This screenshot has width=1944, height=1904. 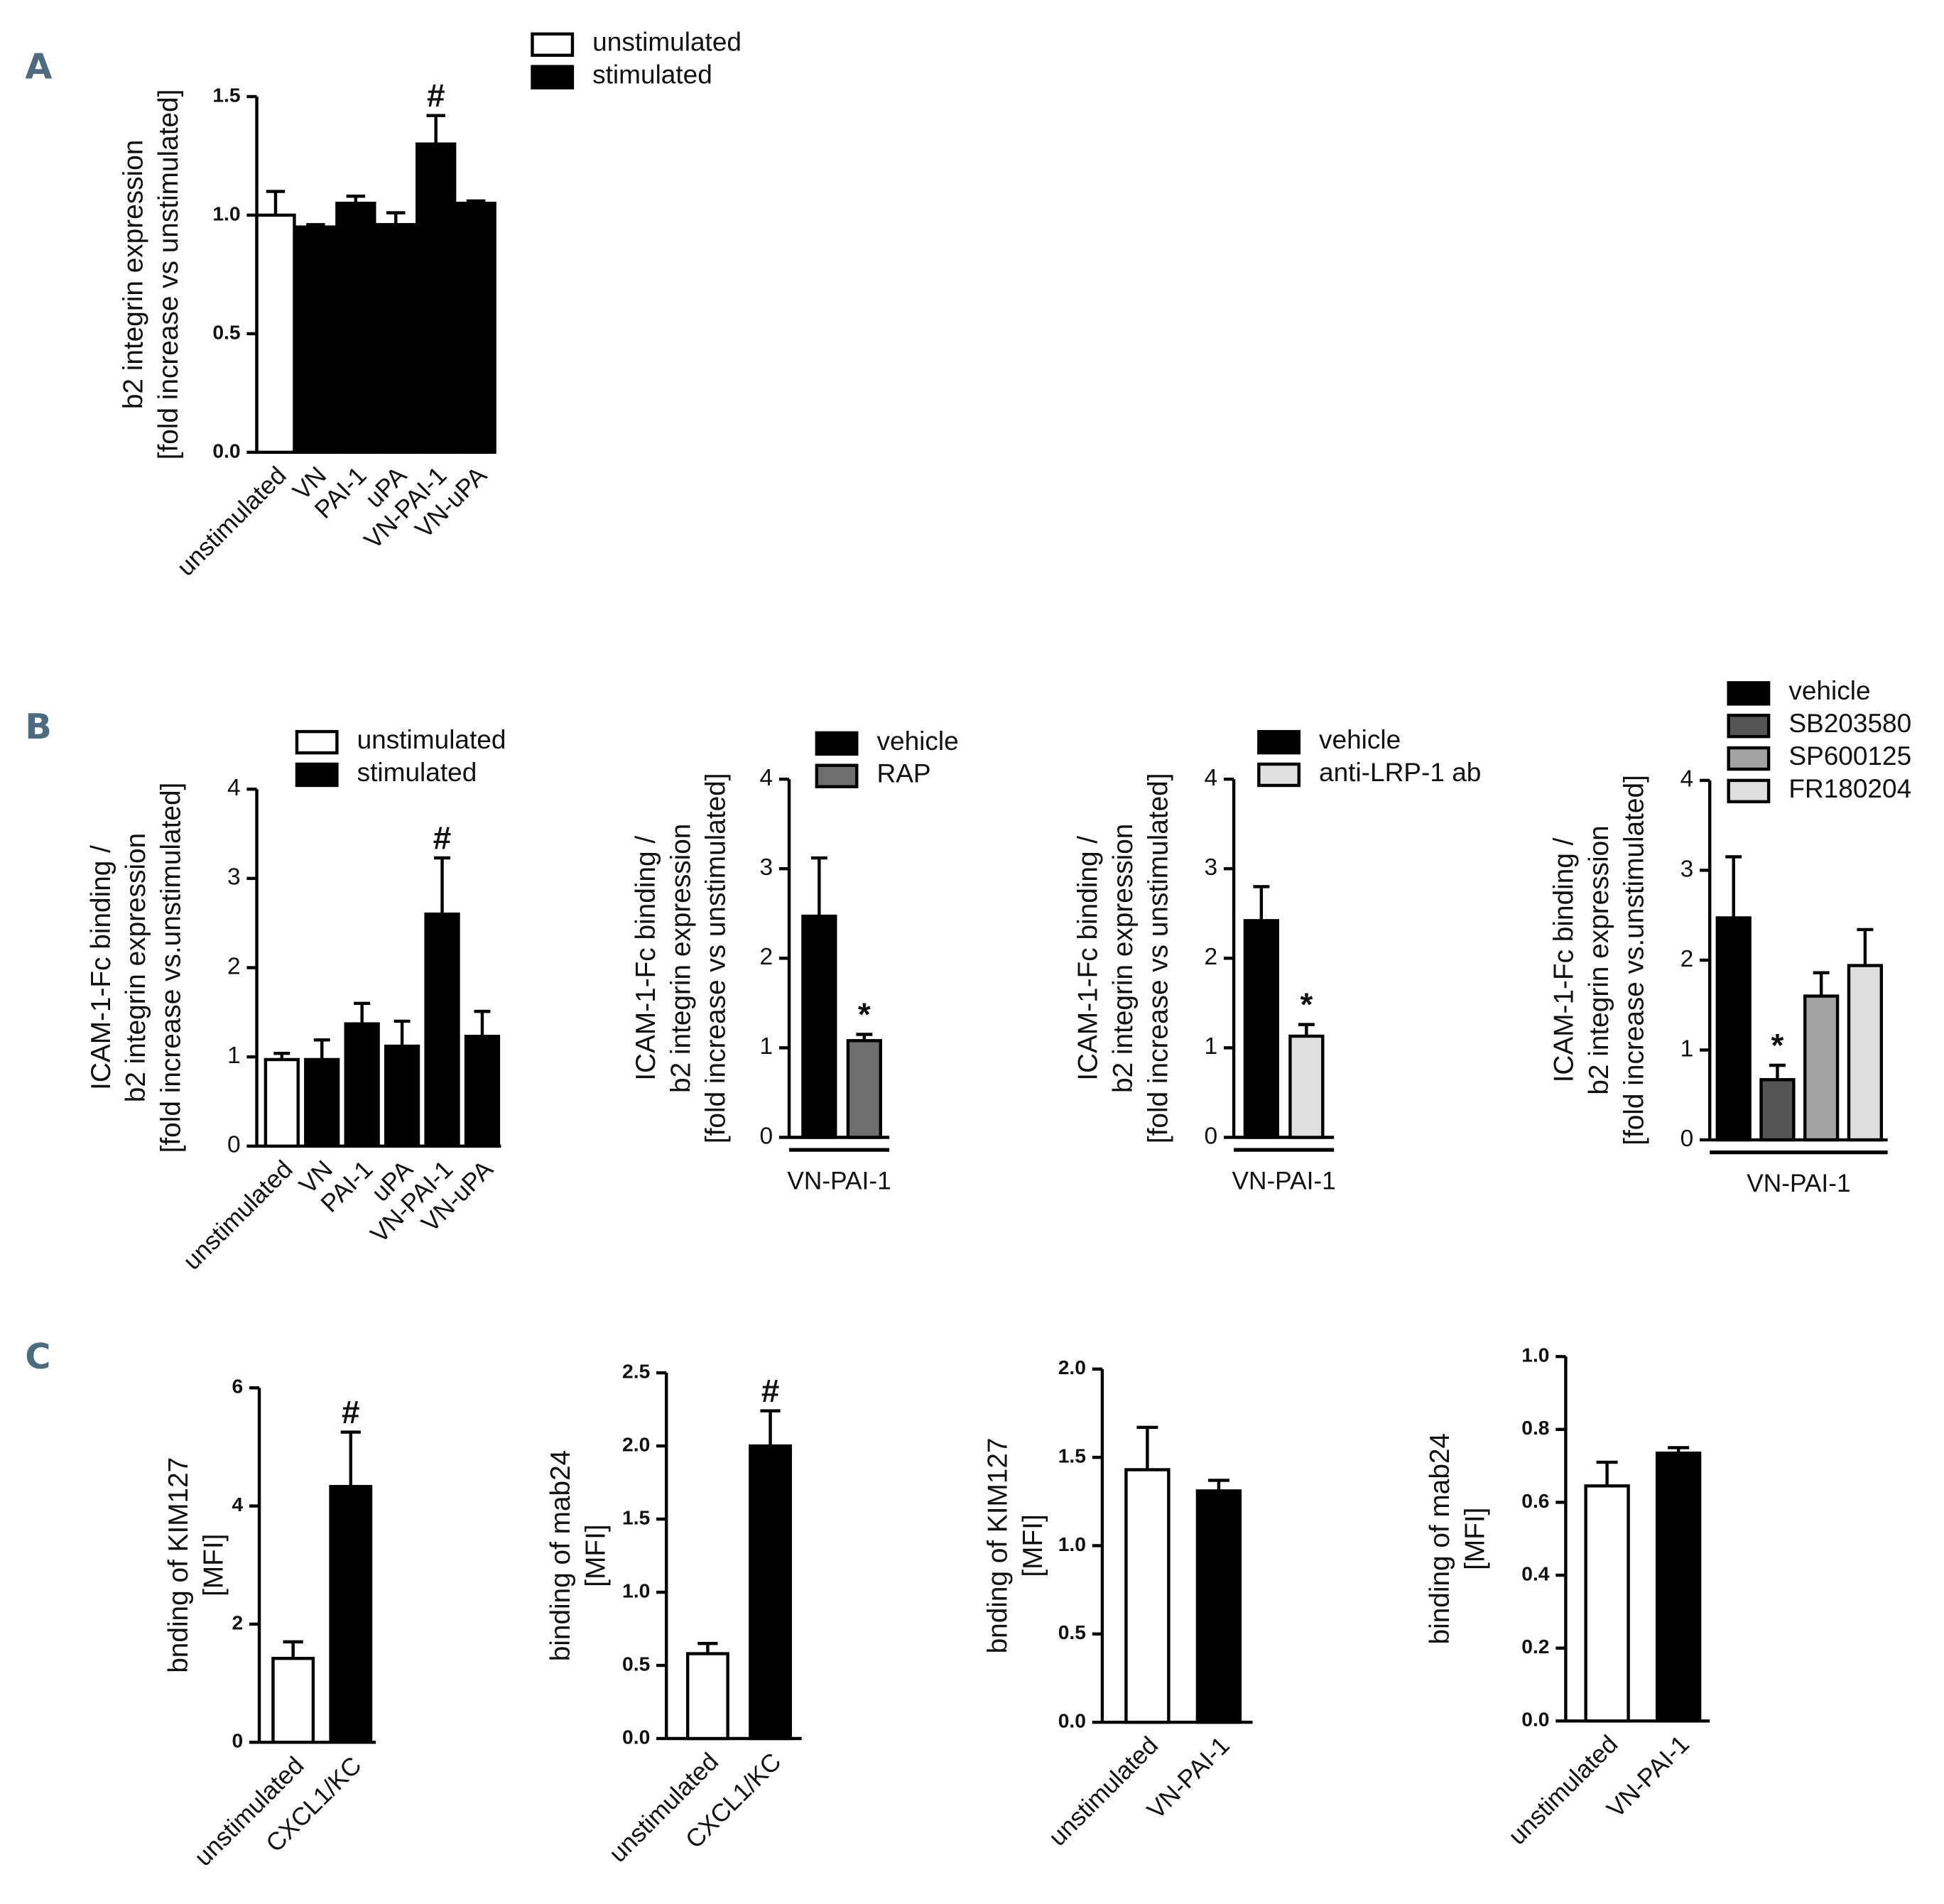 What do you see at coordinates (431, 739) in the screenshot?
I see `legend-label: unstimulated` at bounding box center [431, 739].